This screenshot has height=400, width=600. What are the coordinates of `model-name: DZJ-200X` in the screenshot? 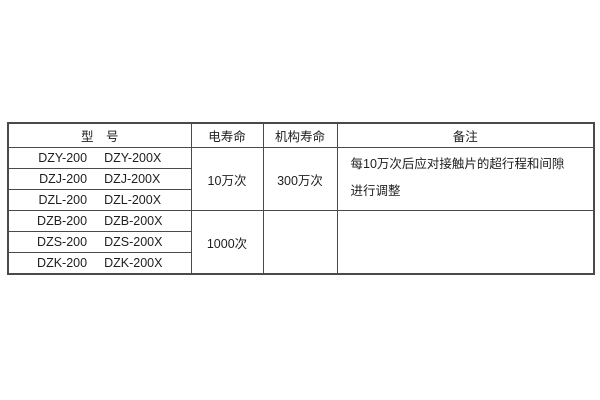 It's located at (132, 179).